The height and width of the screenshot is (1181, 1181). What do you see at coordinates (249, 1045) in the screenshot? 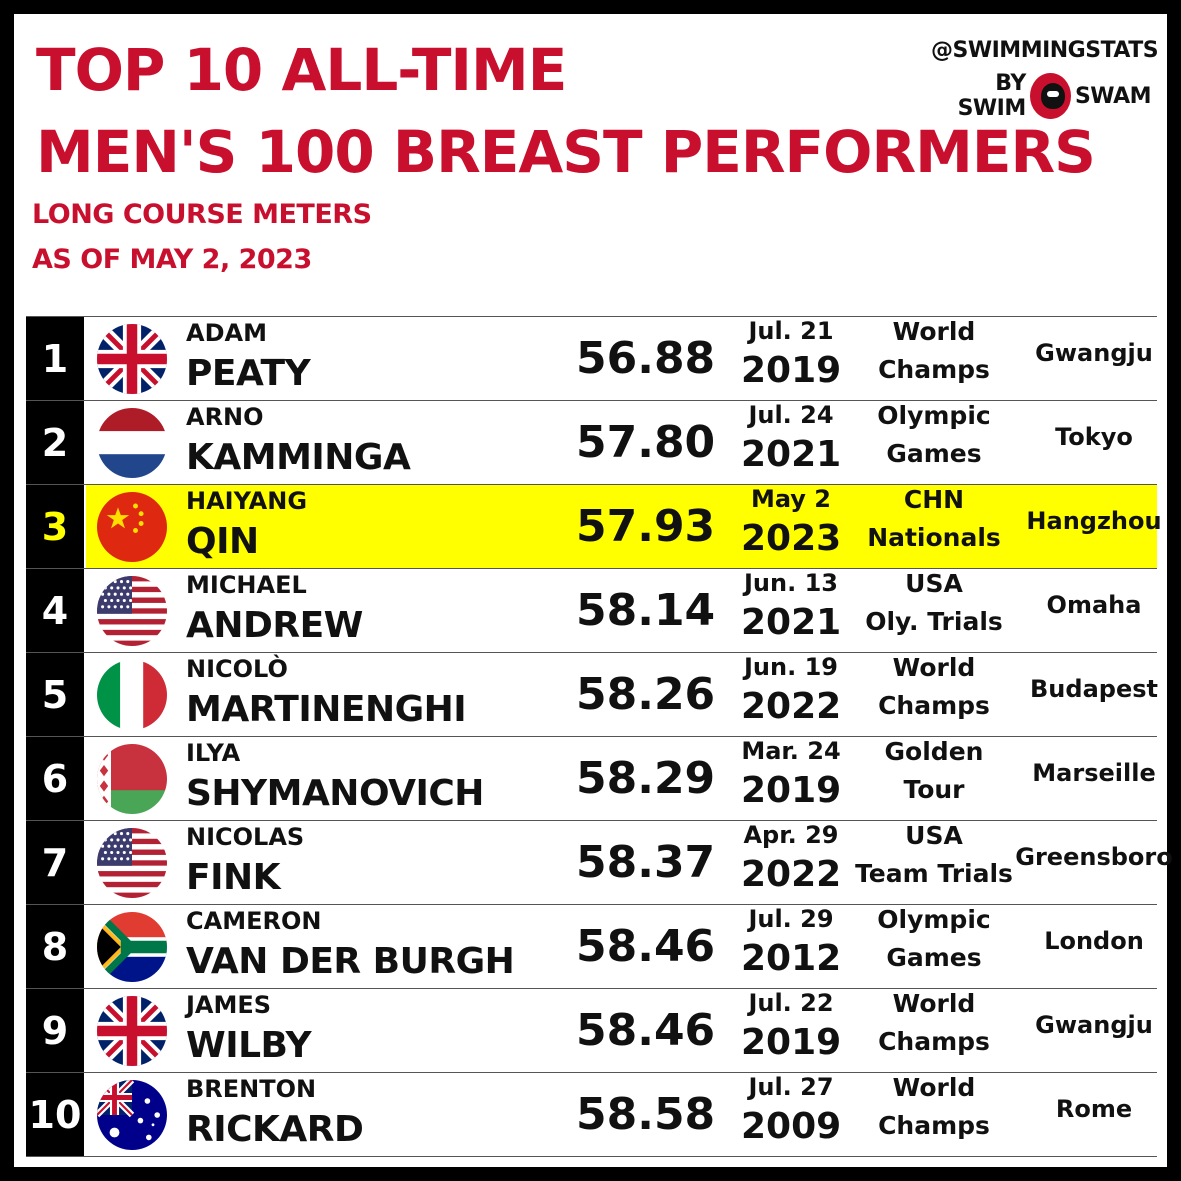
I see `swimmer-last-name: WILBY` at bounding box center [249, 1045].